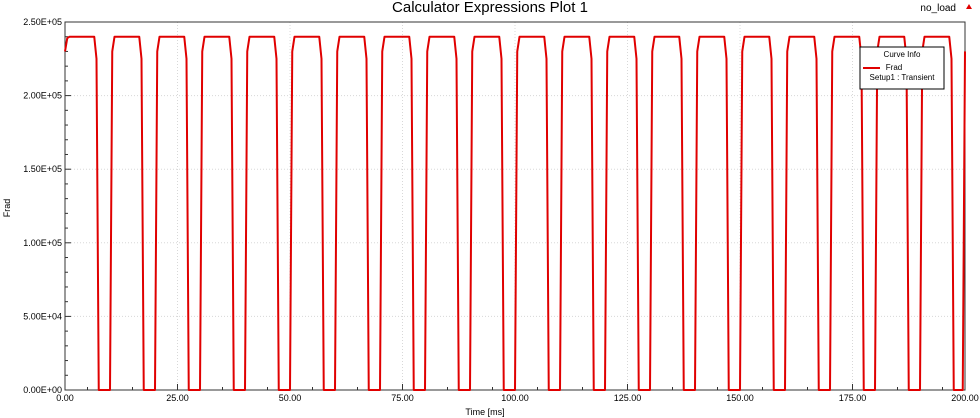 This screenshot has width=980, height=418. What do you see at coordinates (628, 398) in the screenshot?
I see `x-tick-label: 125.00` at bounding box center [628, 398].